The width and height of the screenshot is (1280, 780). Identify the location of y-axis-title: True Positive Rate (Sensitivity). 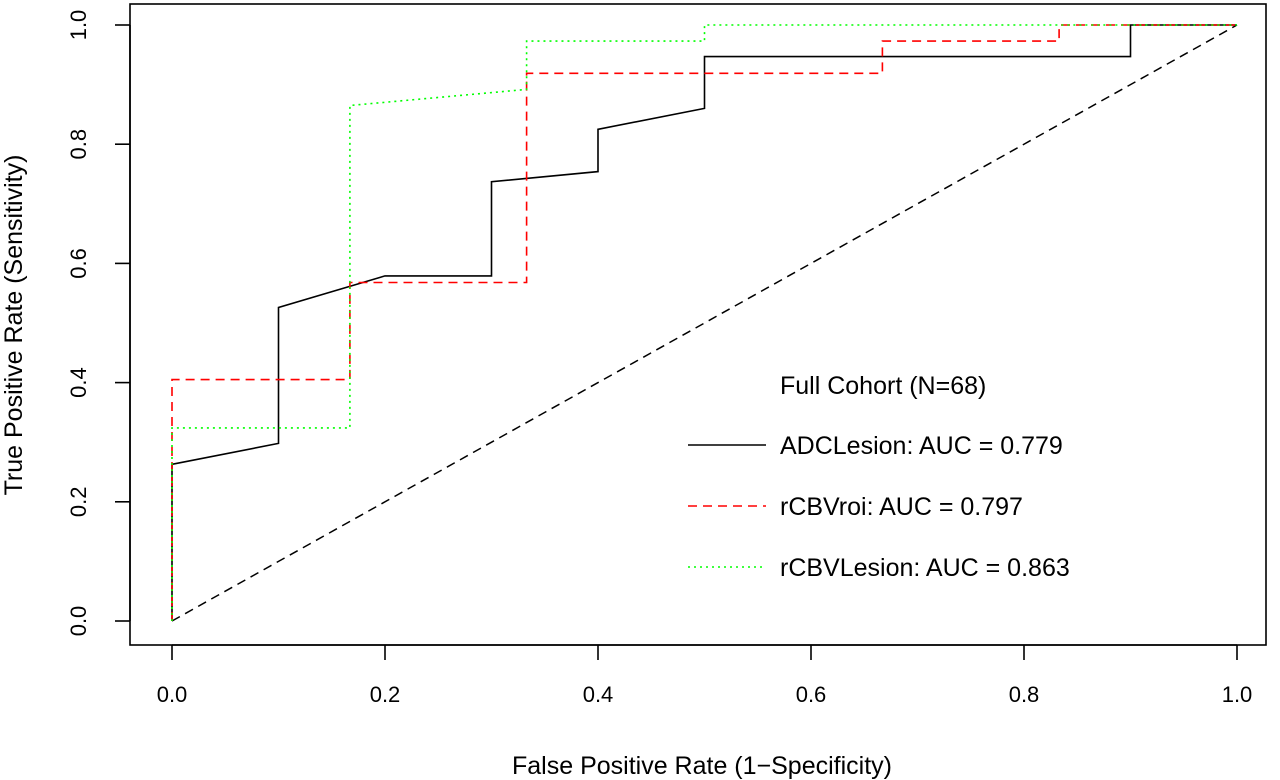
(14, 325).